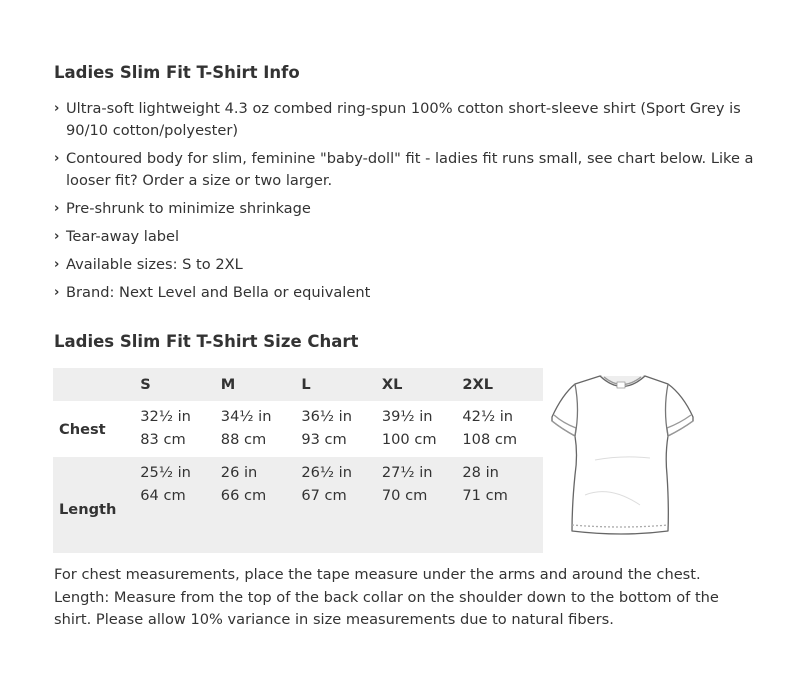 The image size is (800, 683). I want to click on empty-header, so click(96, 384).